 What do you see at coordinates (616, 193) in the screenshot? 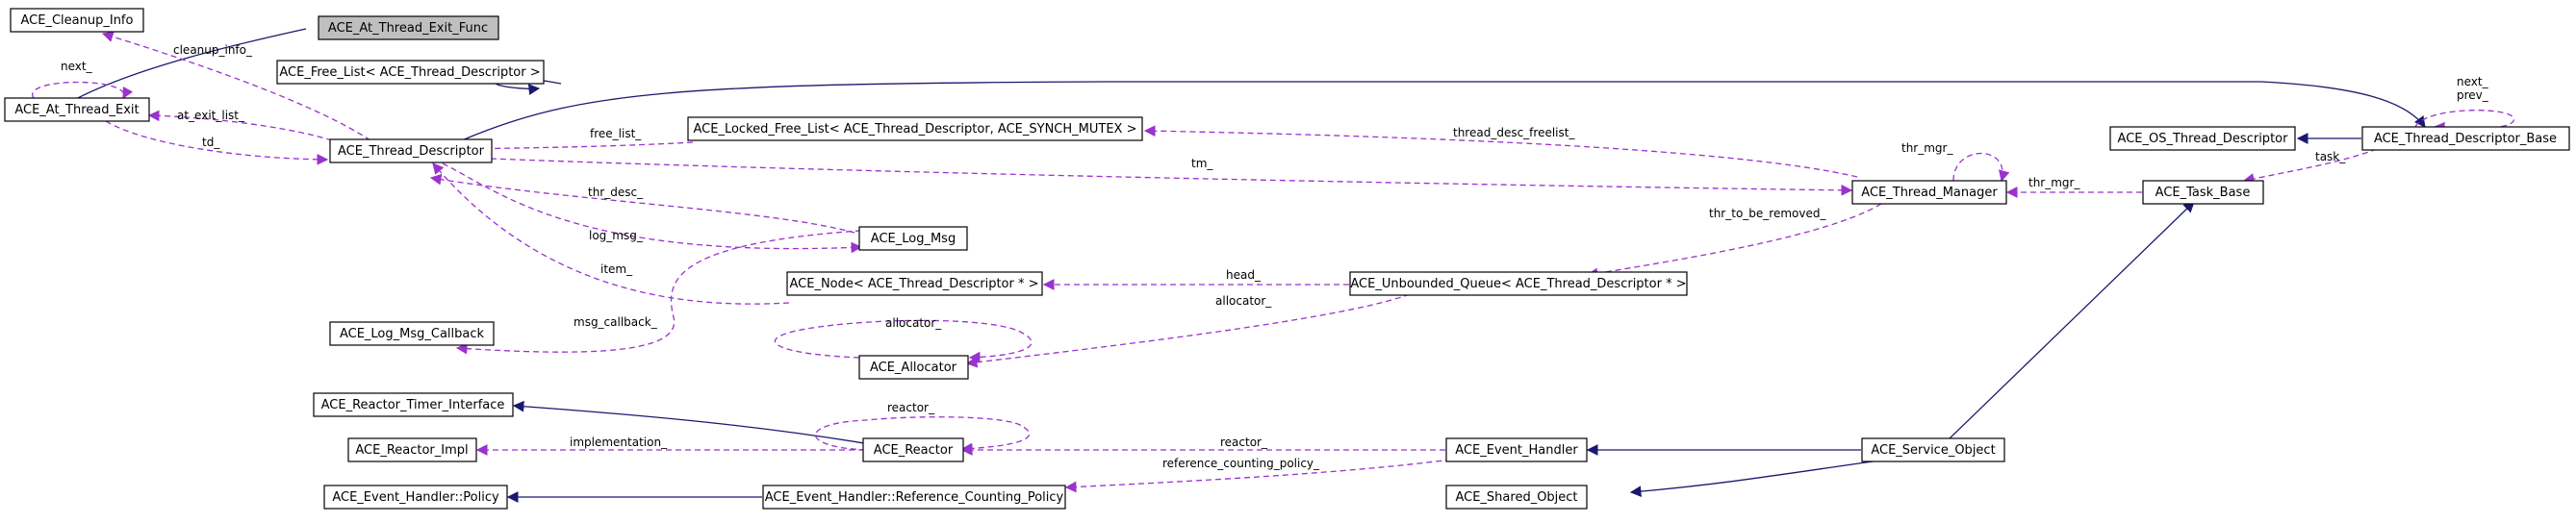
I see `edge-label-thr-desc: thr_desc_` at bounding box center [616, 193].